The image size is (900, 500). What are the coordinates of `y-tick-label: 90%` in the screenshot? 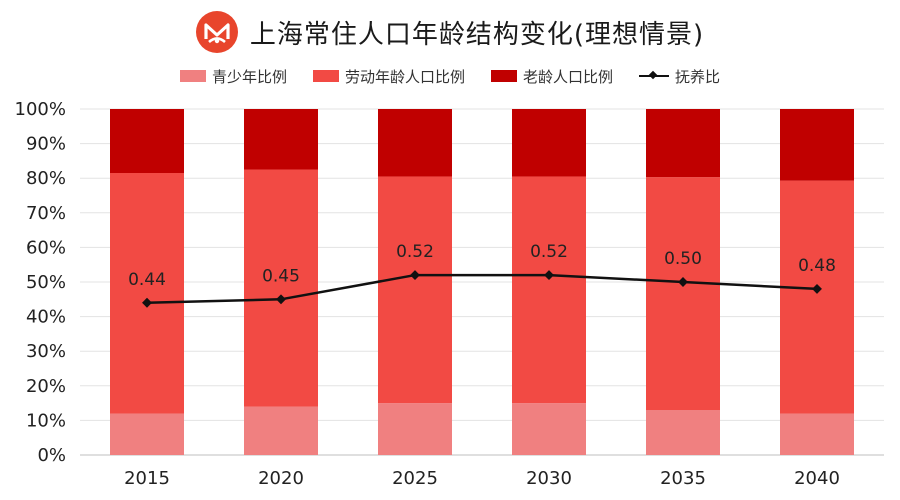 It's located at (46, 144).